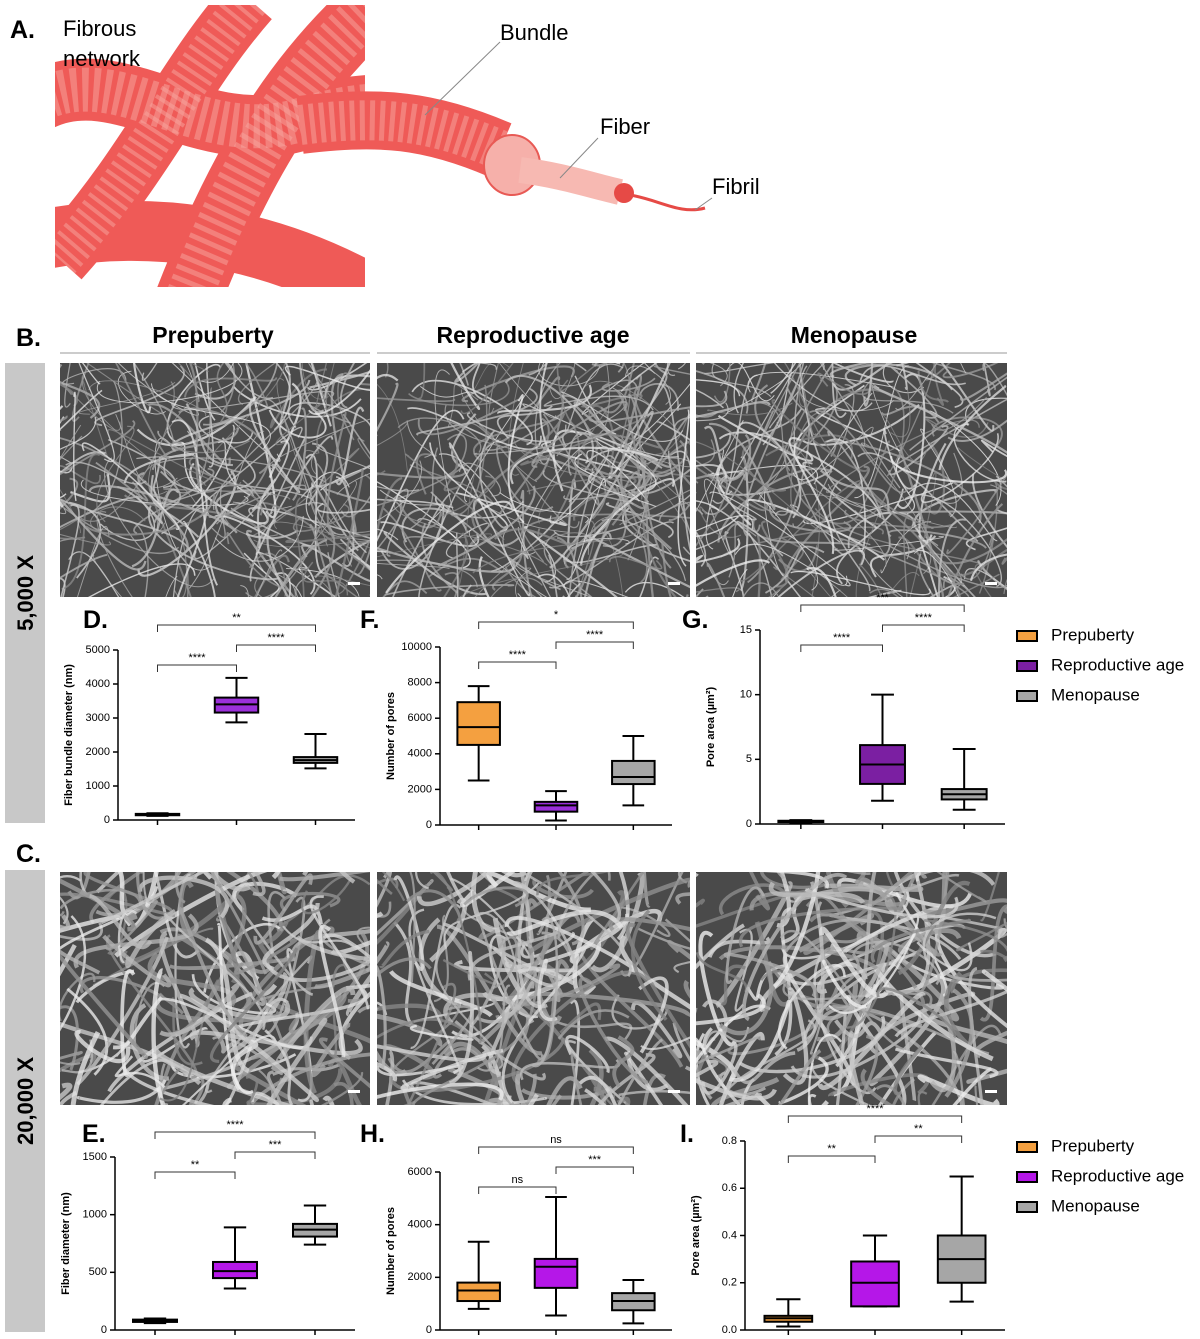  What do you see at coordinates (276, 638) in the screenshot?
I see `significance-label: ****` at bounding box center [276, 638].